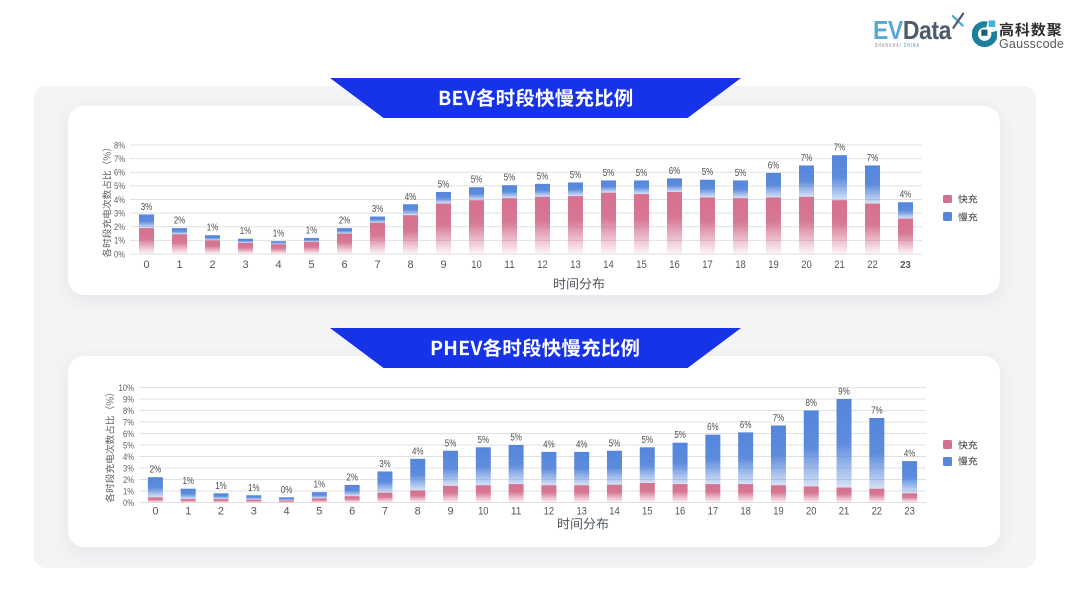 The width and height of the screenshot is (1080, 608). I want to click on x-tick-label: 16, so click(680, 512).